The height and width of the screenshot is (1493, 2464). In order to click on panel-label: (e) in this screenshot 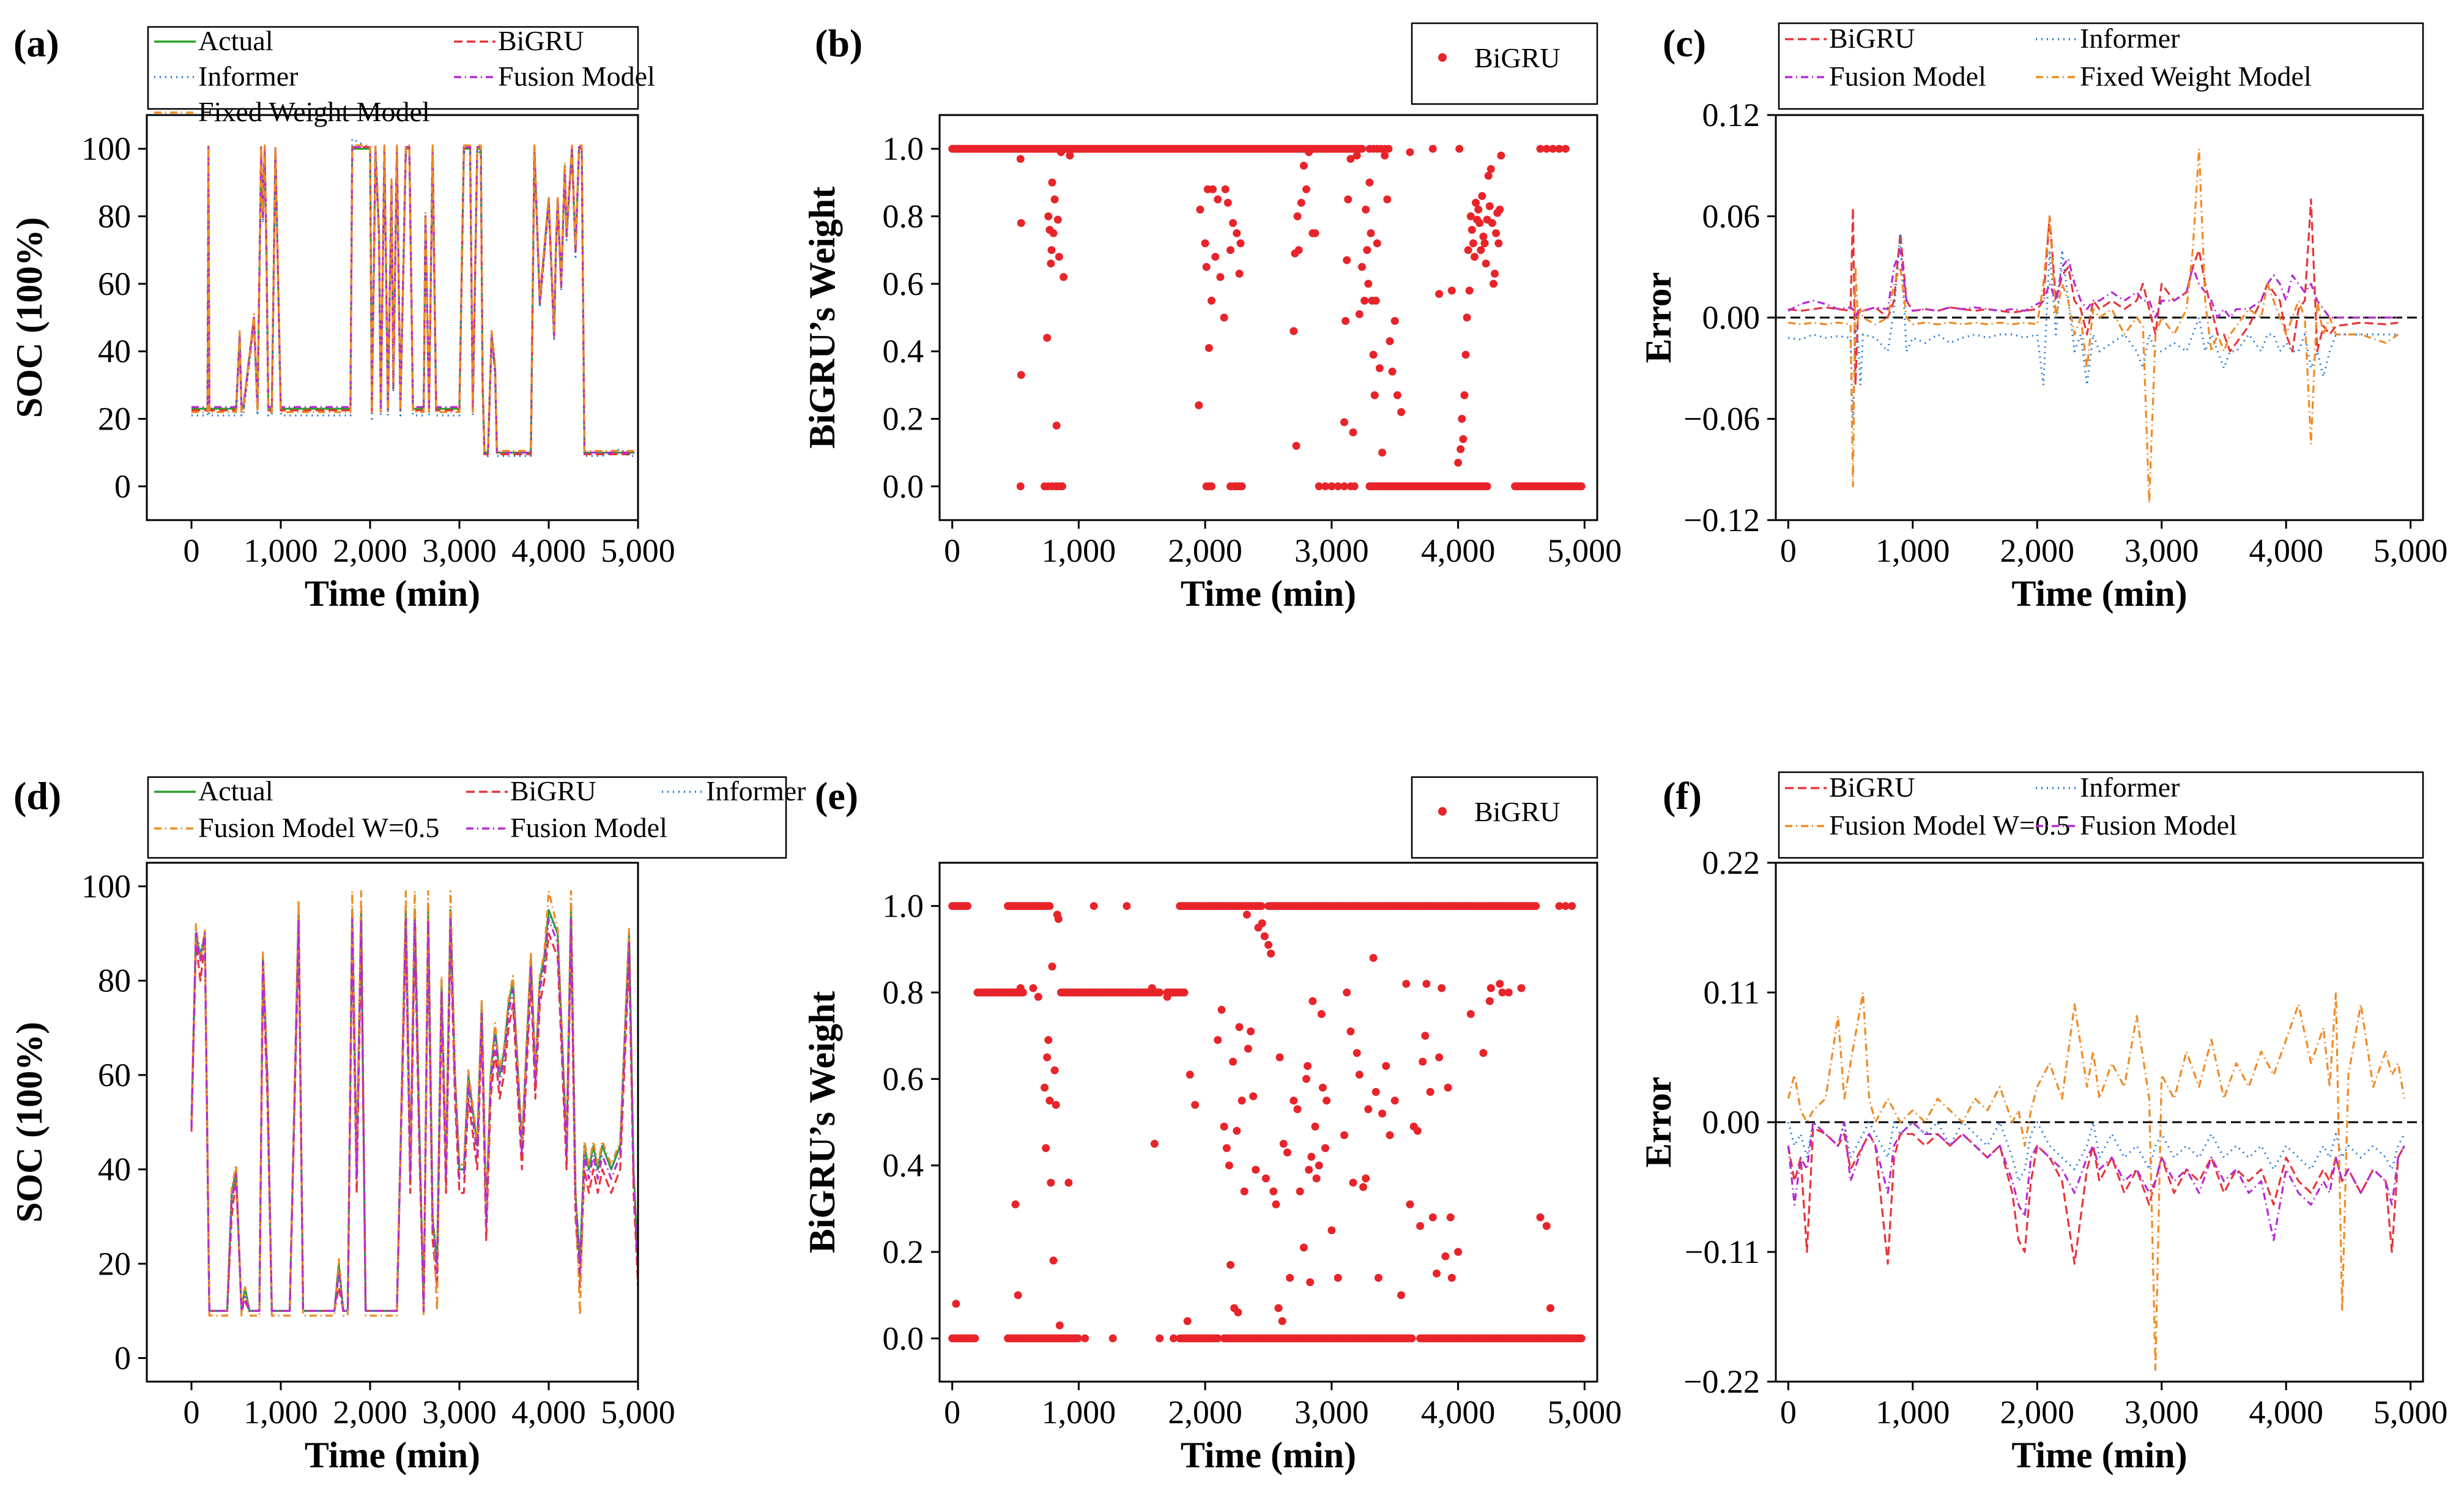, I will do `click(836, 795)`.